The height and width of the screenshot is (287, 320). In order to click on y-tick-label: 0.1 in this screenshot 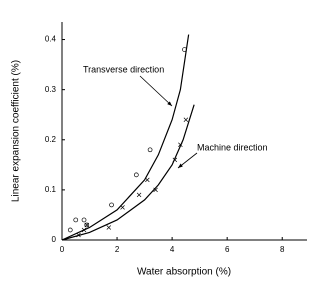, I will do `click(51, 189)`.